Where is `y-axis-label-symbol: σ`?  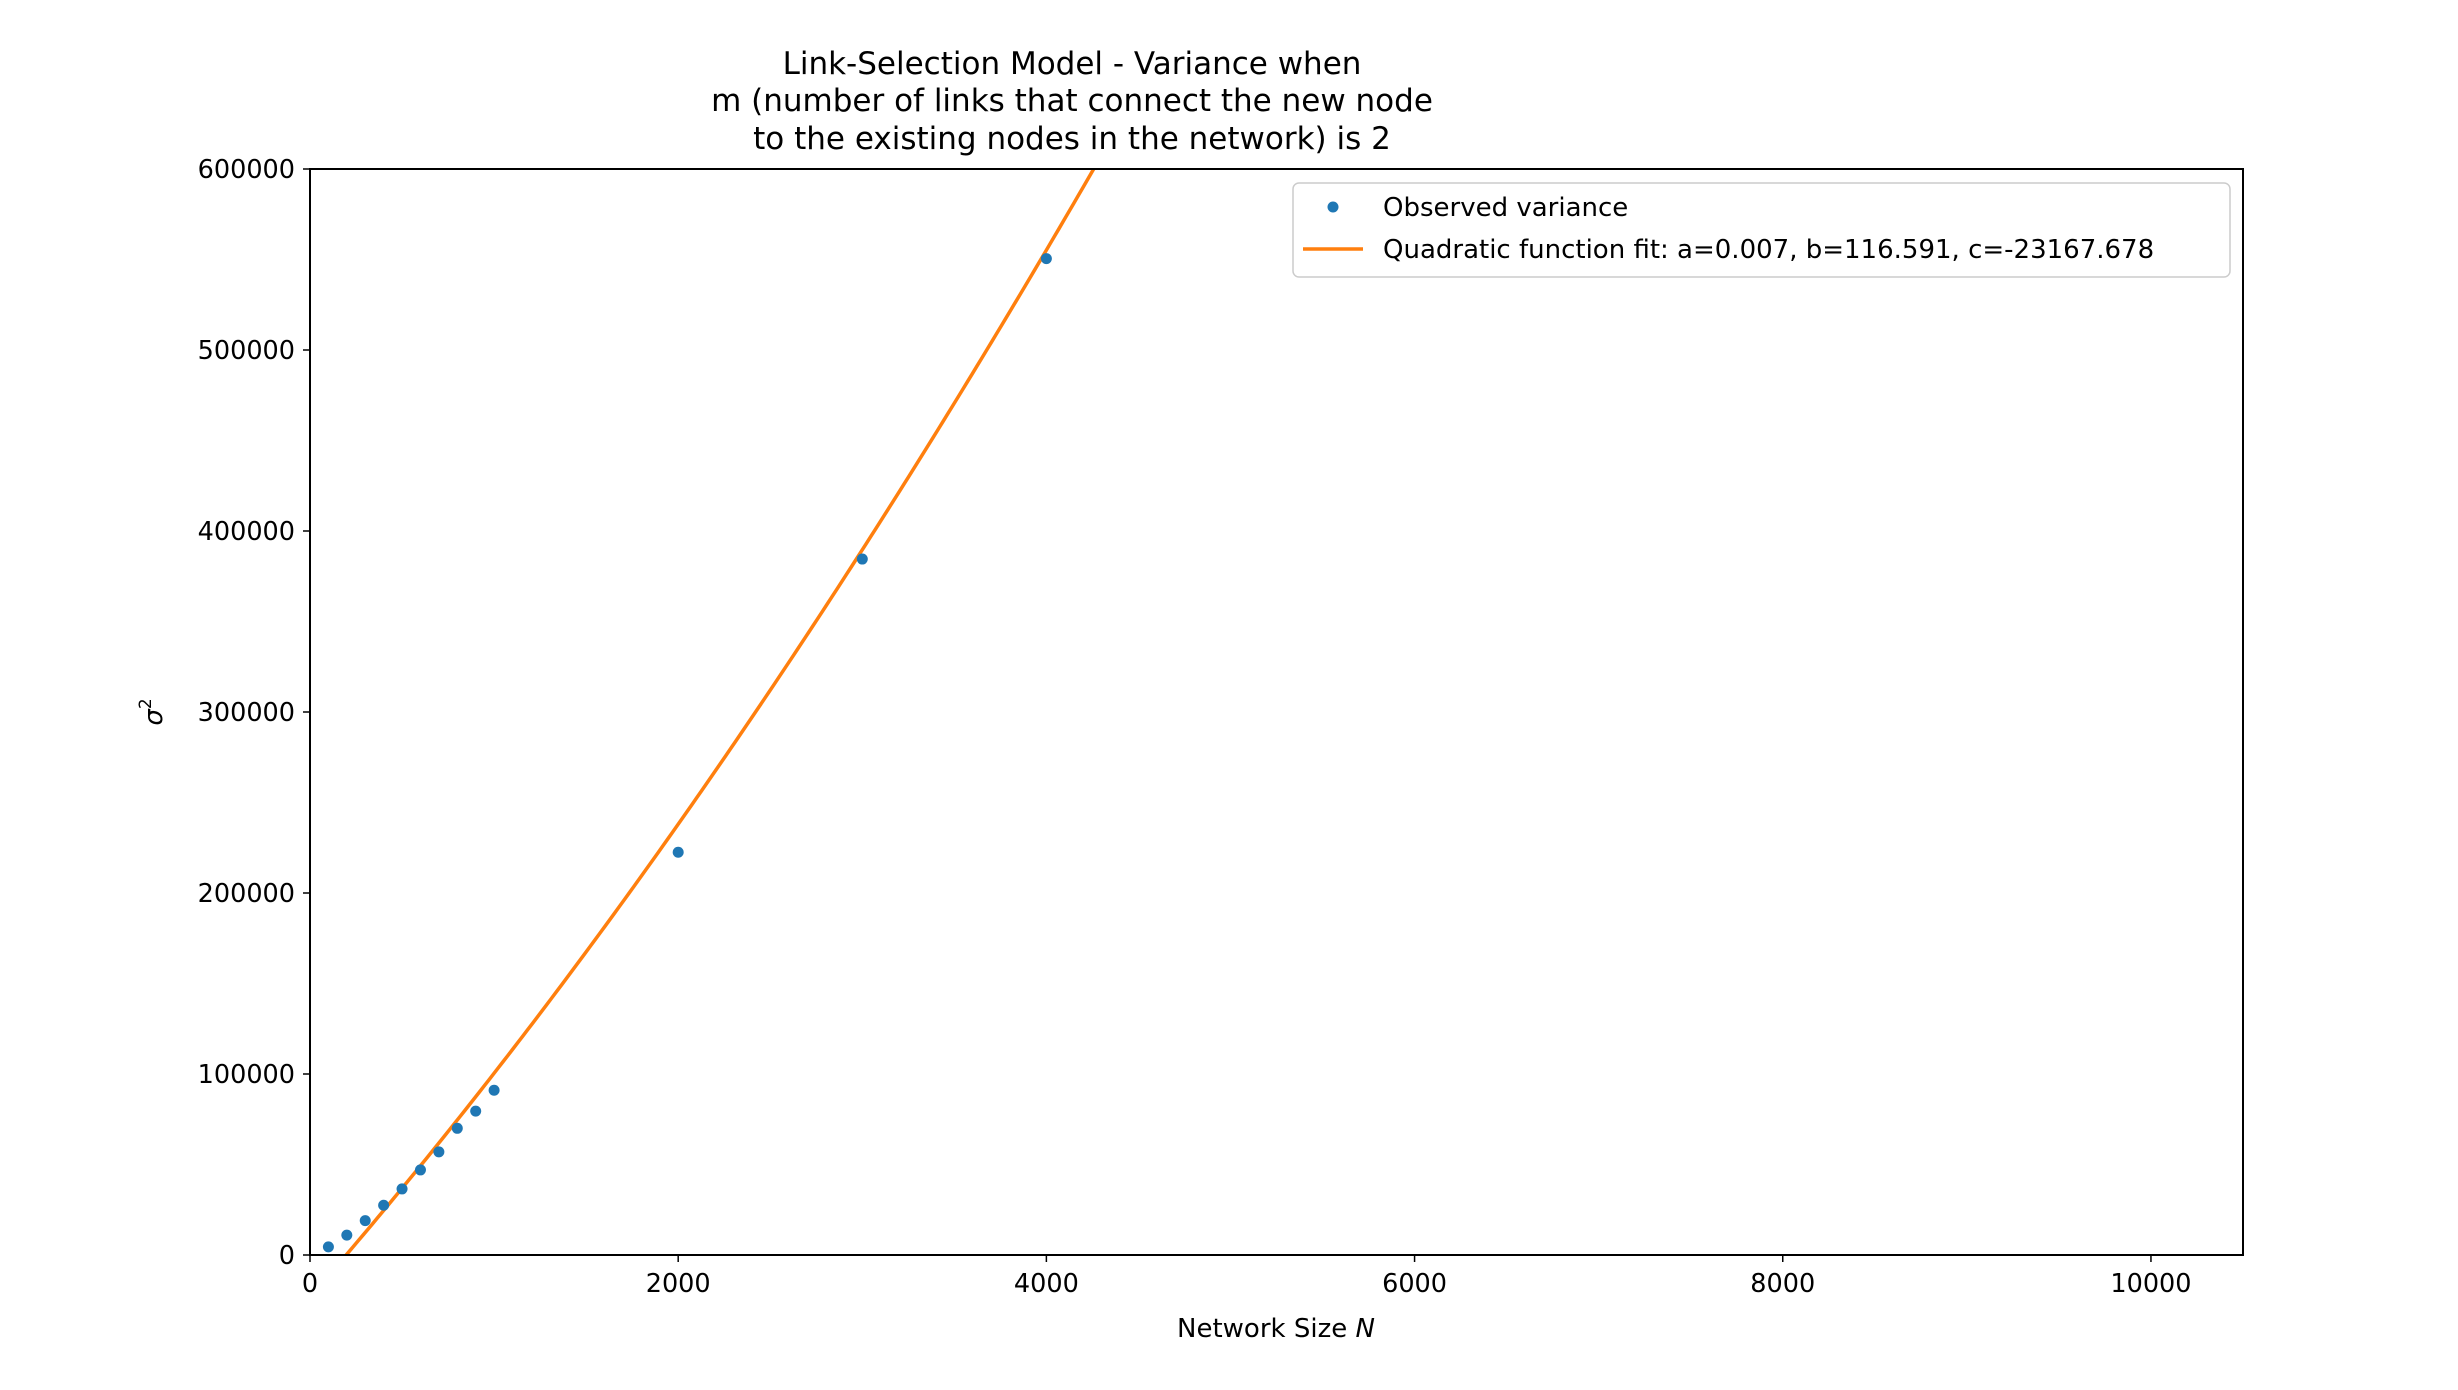
y-axis-label-symbol: σ is located at coordinates (154, 717).